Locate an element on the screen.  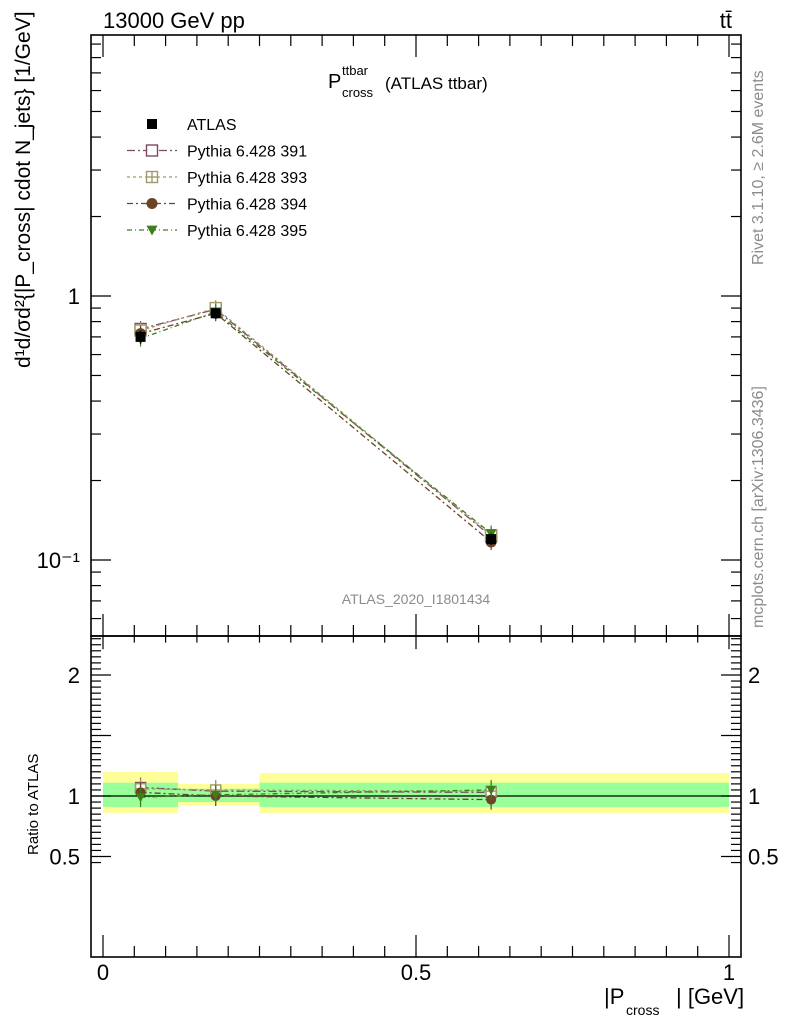
y-tick-label-main: 1 is located at coordinates (74, 296).